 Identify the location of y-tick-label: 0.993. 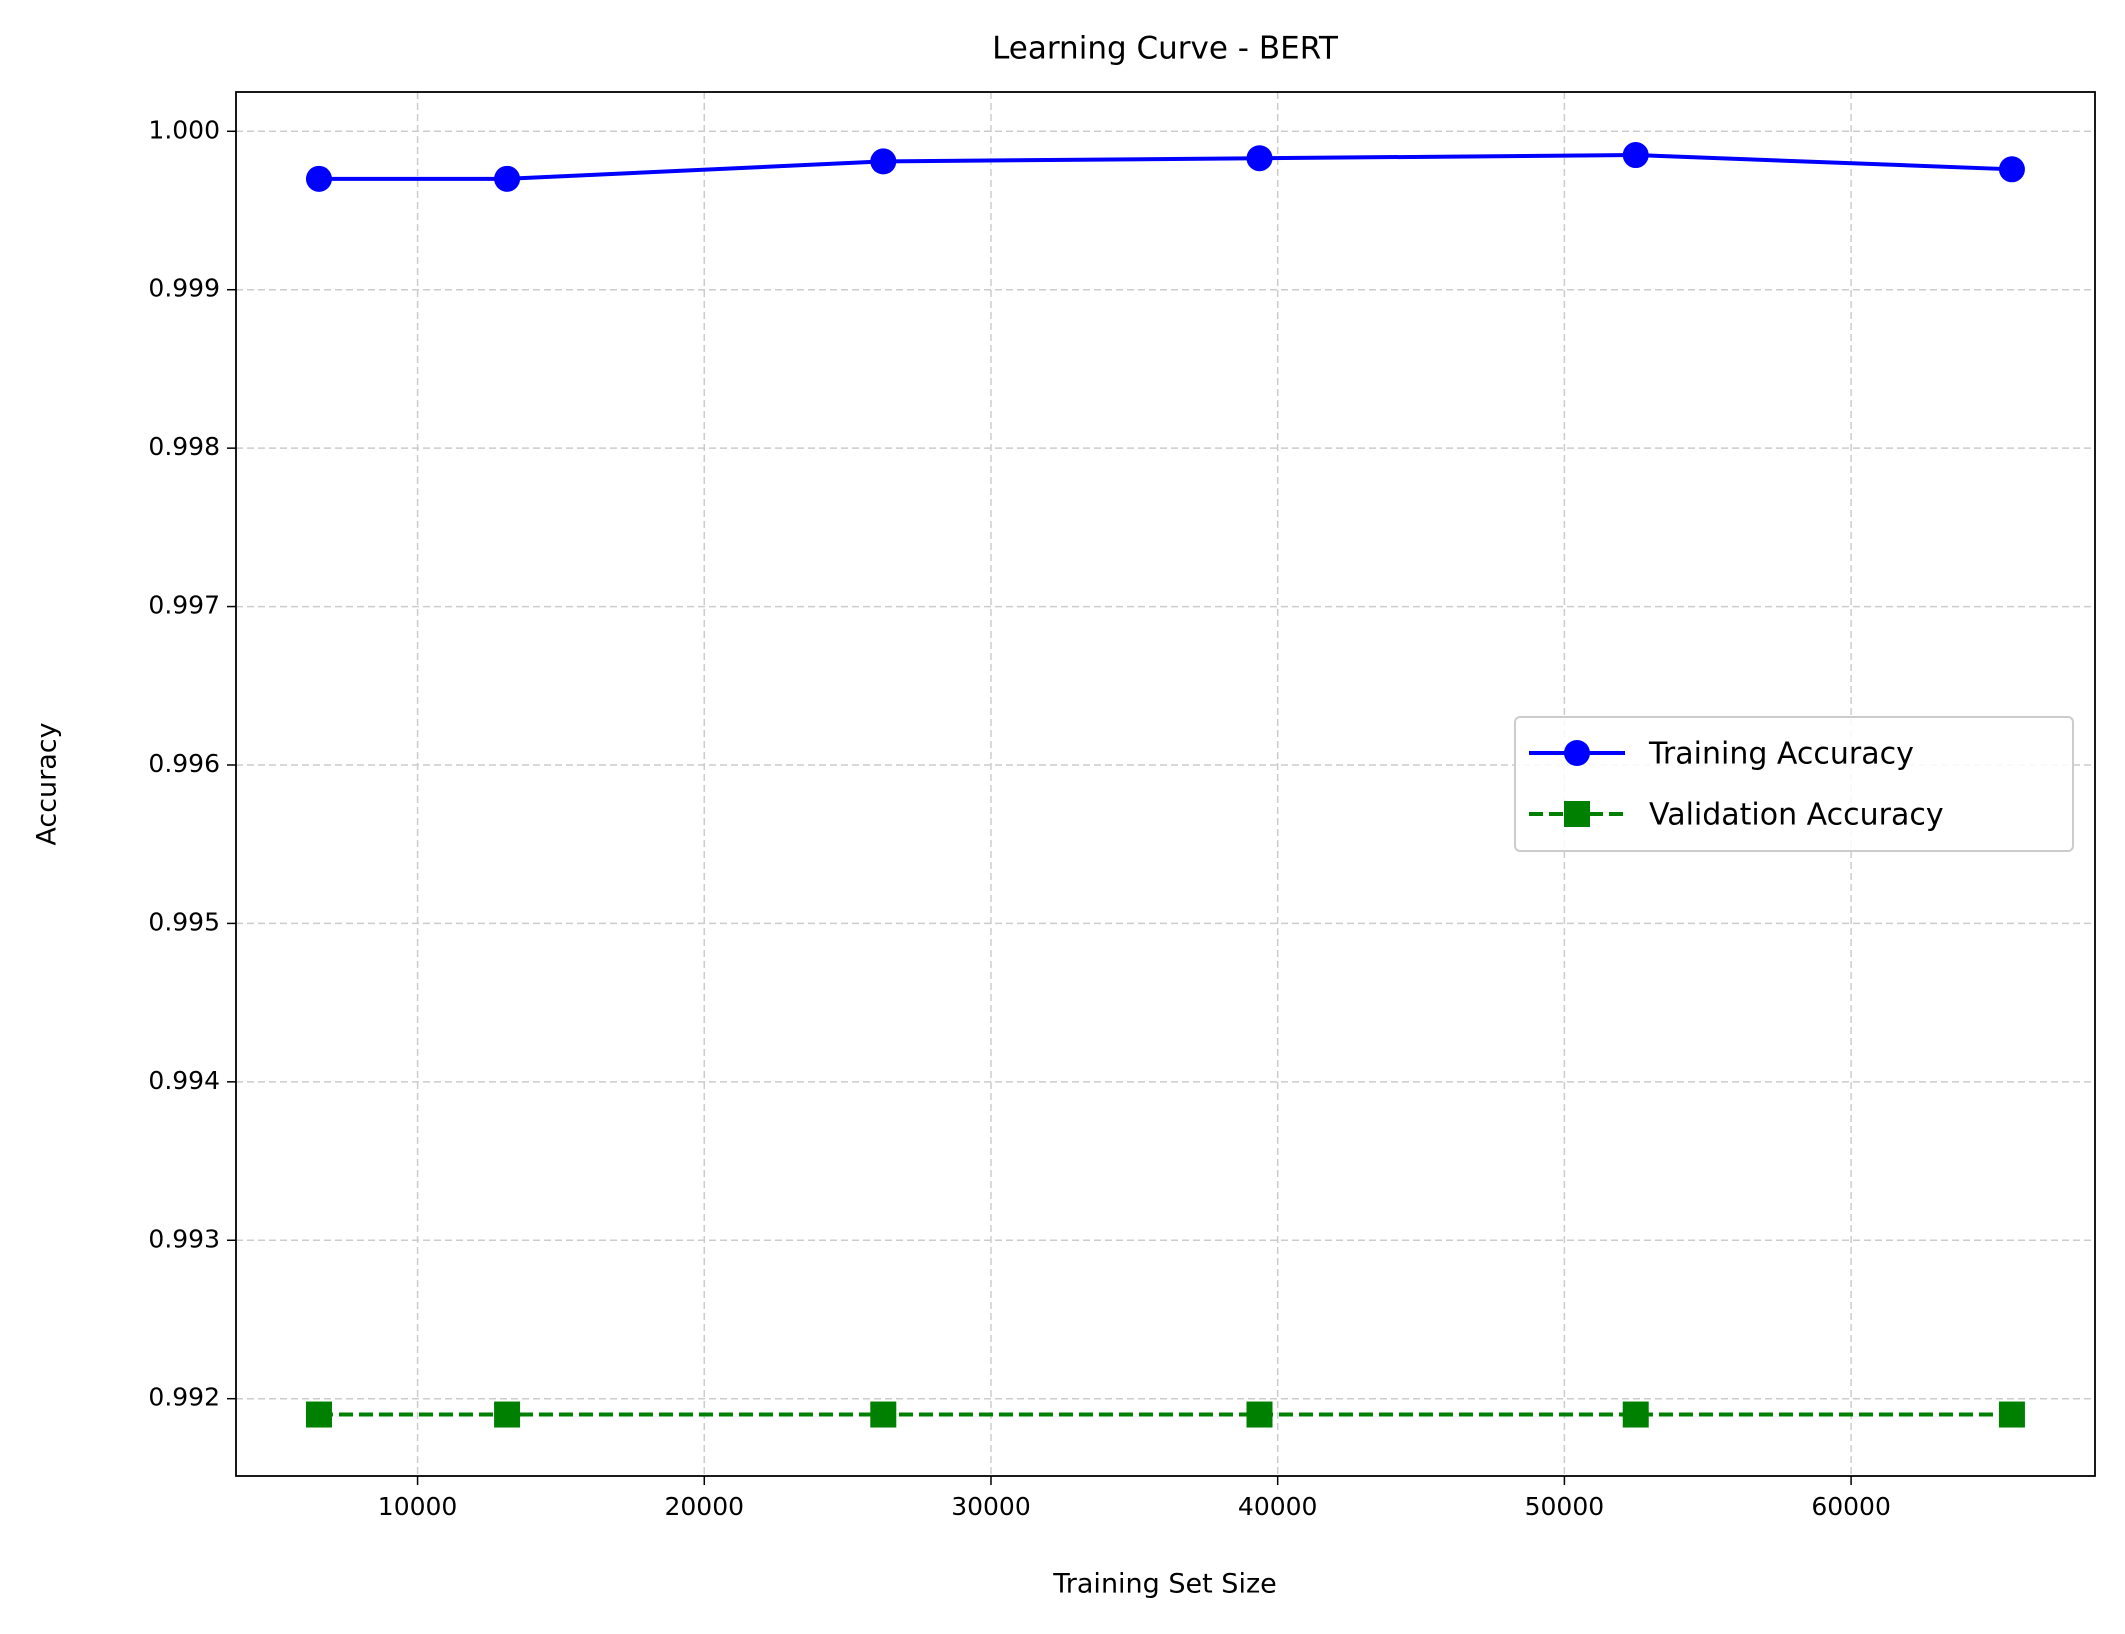
(184, 1238).